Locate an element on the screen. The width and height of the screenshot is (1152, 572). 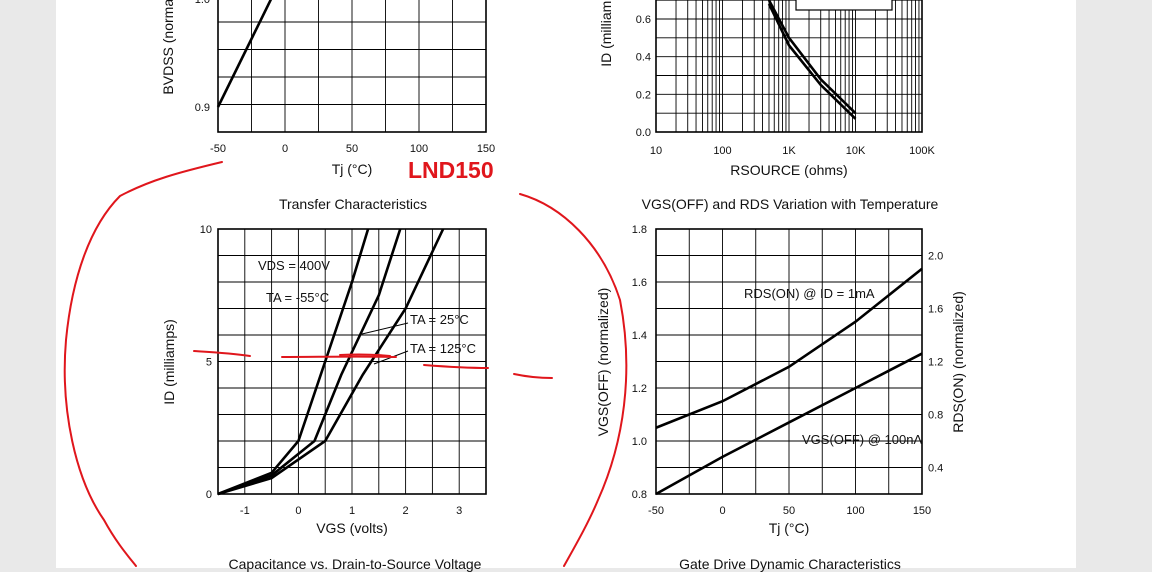
x-tick-label-bvdss: 50 is located at coordinates (352, 149).